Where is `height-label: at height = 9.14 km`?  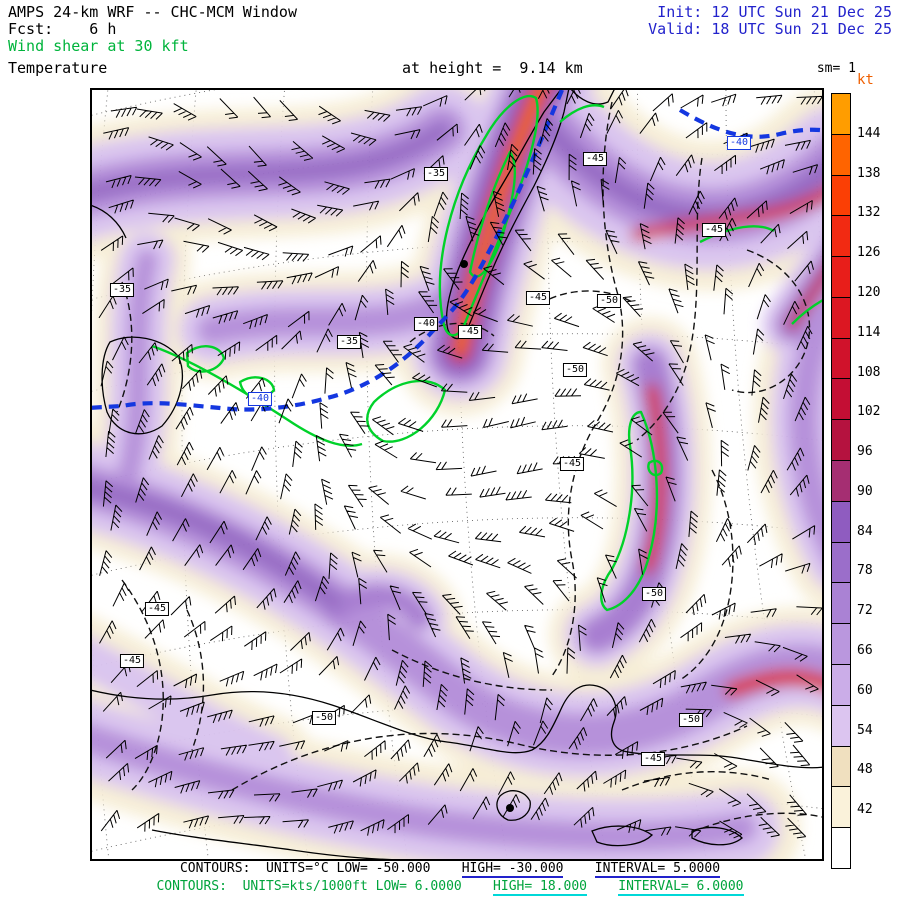 height-label: at height = 9.14 km is located at coordinates (492, 68).